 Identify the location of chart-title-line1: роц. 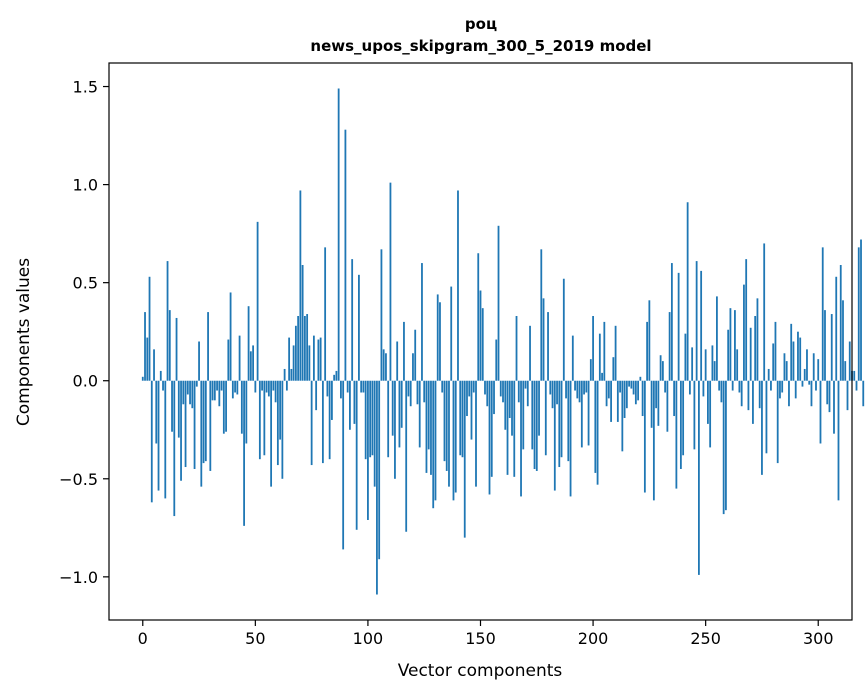
(481, 24).